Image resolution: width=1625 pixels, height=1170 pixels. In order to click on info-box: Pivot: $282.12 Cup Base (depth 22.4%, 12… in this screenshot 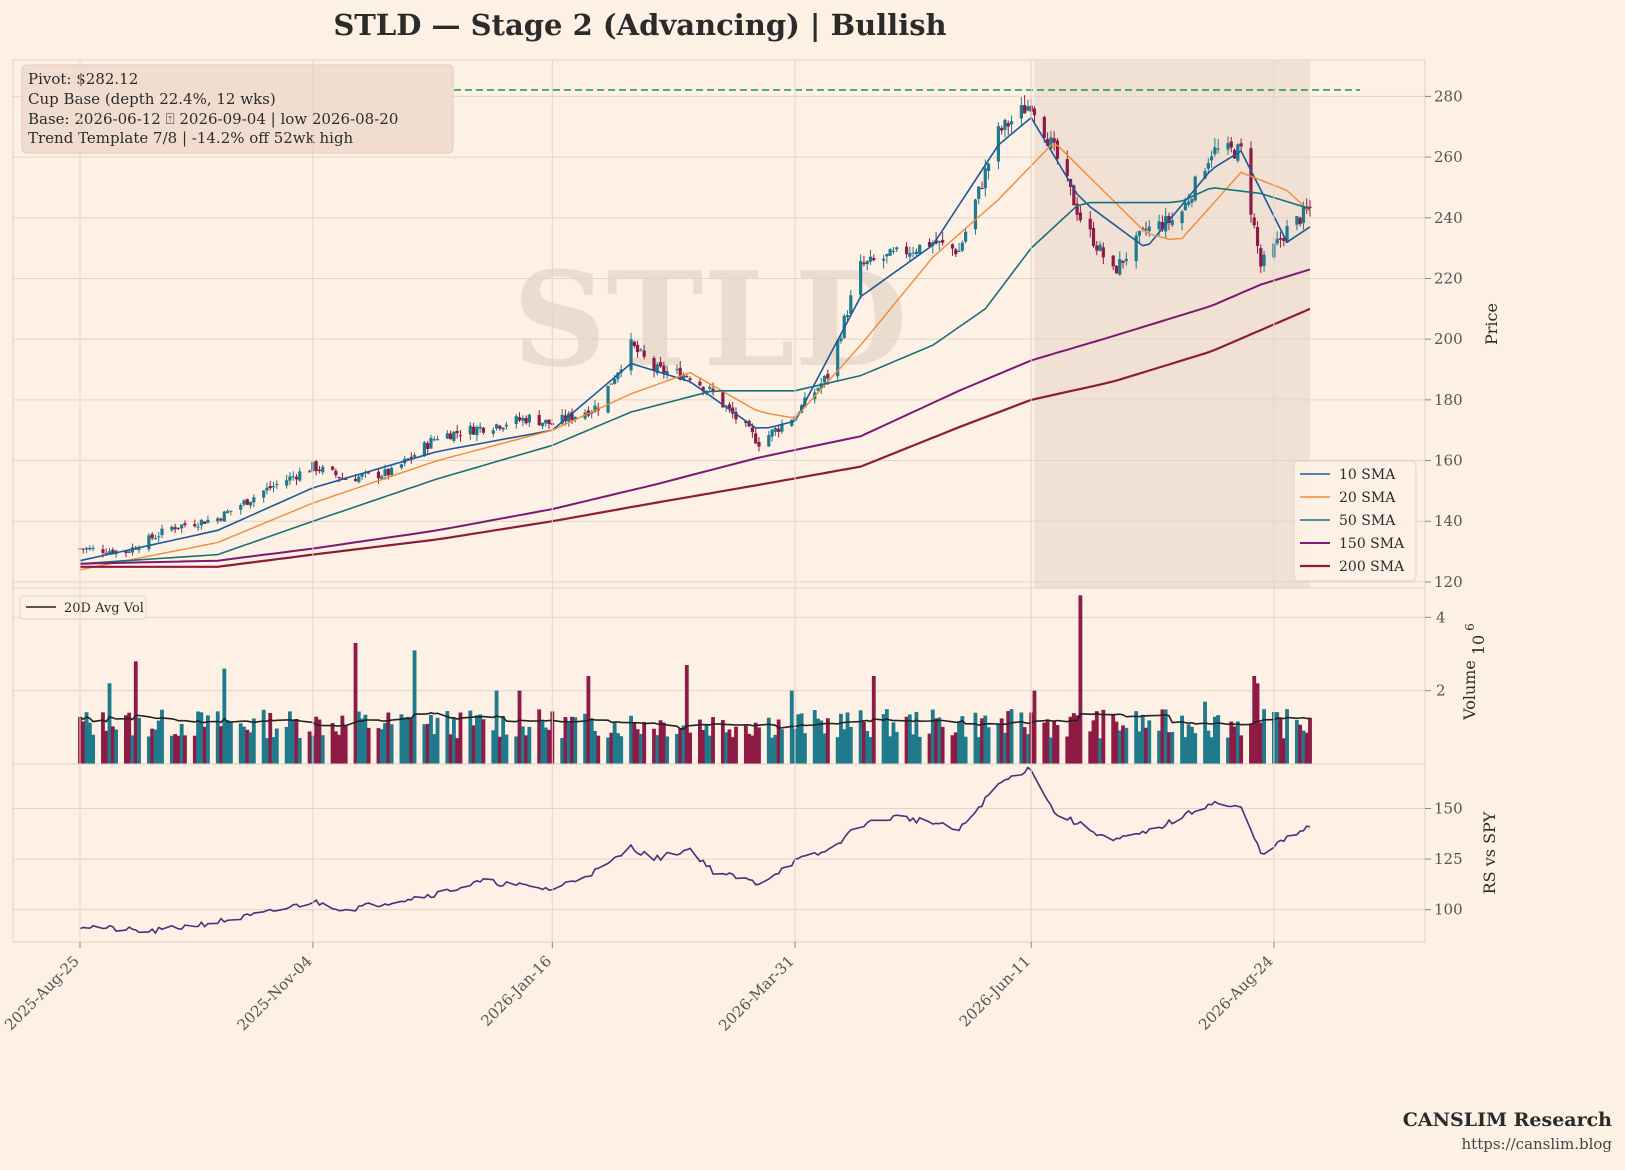, I will do `click(237, 109)`.